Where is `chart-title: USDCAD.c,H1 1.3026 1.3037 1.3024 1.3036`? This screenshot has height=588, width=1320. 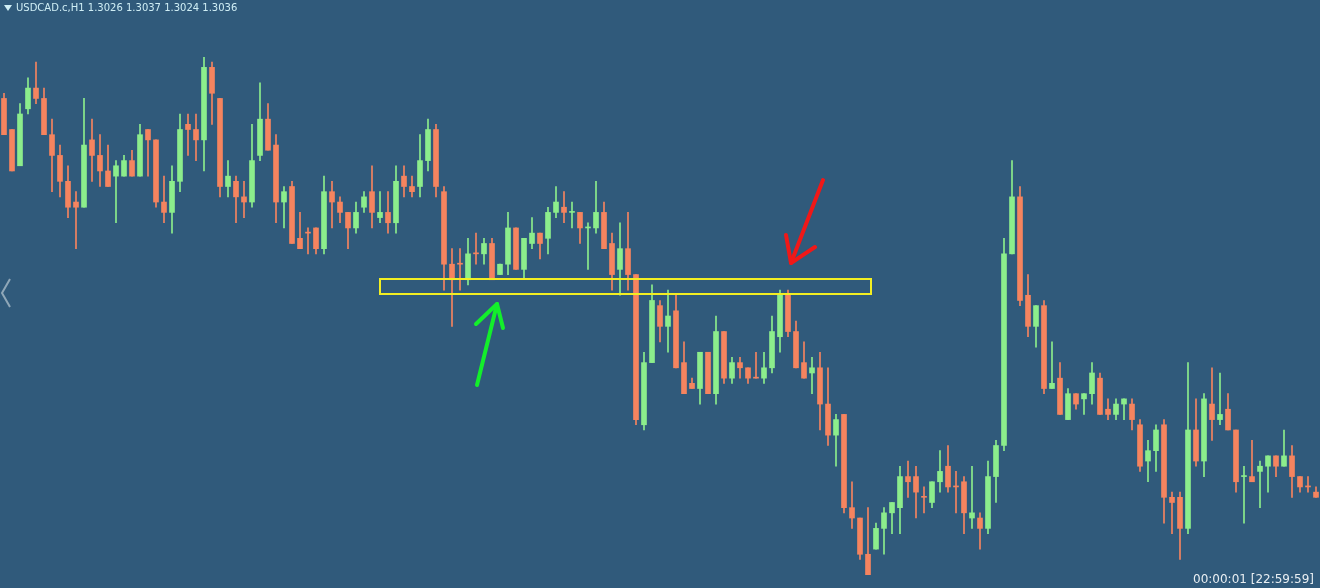
chart-title: USDCAD.c,H1 1.3026 1.3037 1.3024 1.3036 is located at coordinates (127, 7).